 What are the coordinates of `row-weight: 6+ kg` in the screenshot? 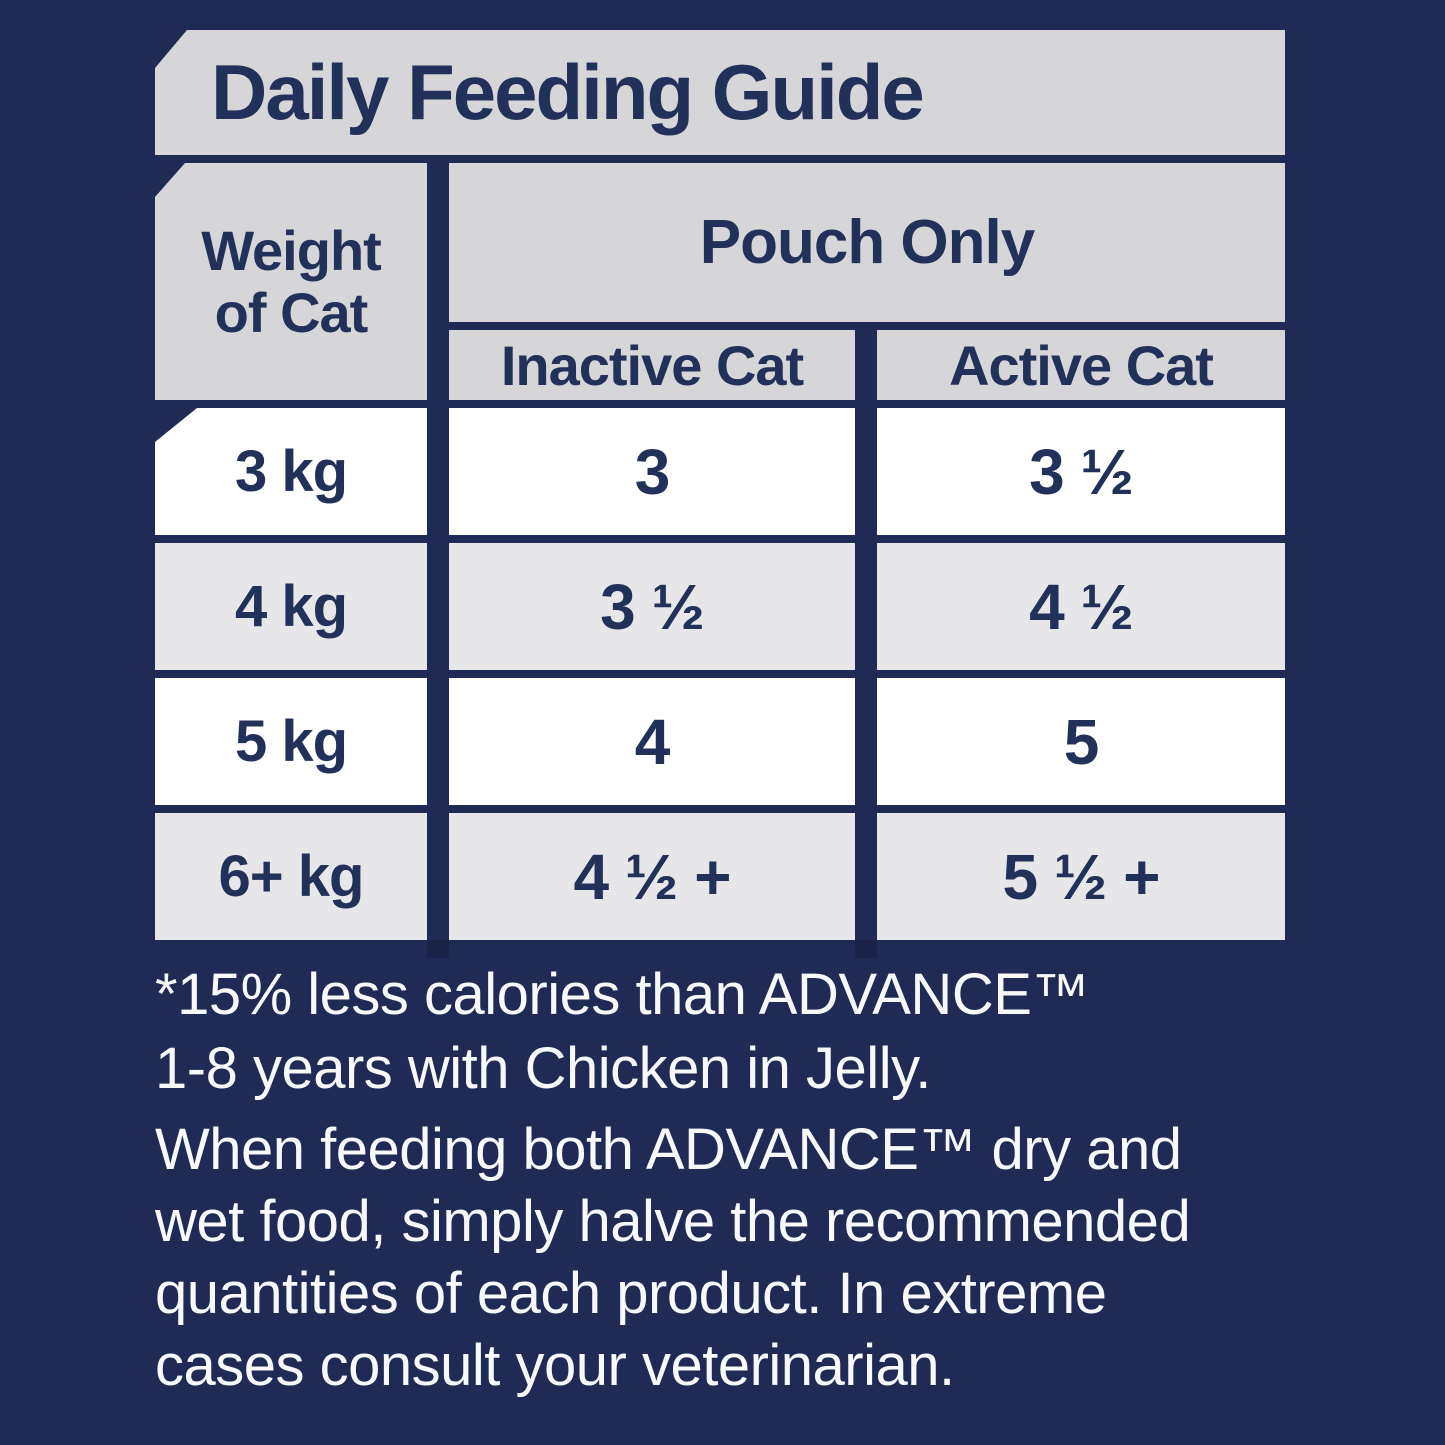 It's located at (291, 876).